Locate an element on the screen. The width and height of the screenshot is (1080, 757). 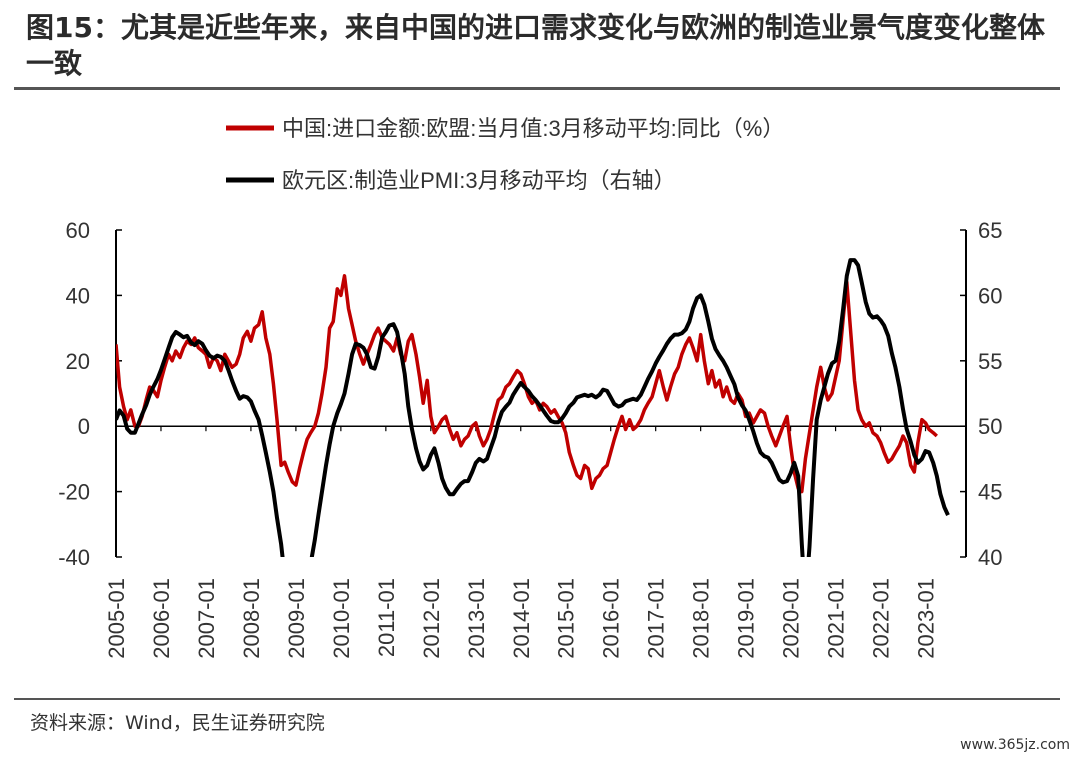
source-note: 资料来源：Wind，民生证券研究院 is located at coordinates (177, 723).